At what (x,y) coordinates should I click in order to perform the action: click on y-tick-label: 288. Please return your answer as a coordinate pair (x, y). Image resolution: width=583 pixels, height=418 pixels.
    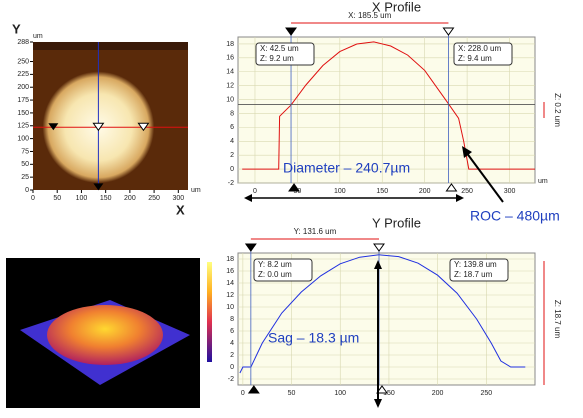
    Looking at the image, I should click on (23, 42).